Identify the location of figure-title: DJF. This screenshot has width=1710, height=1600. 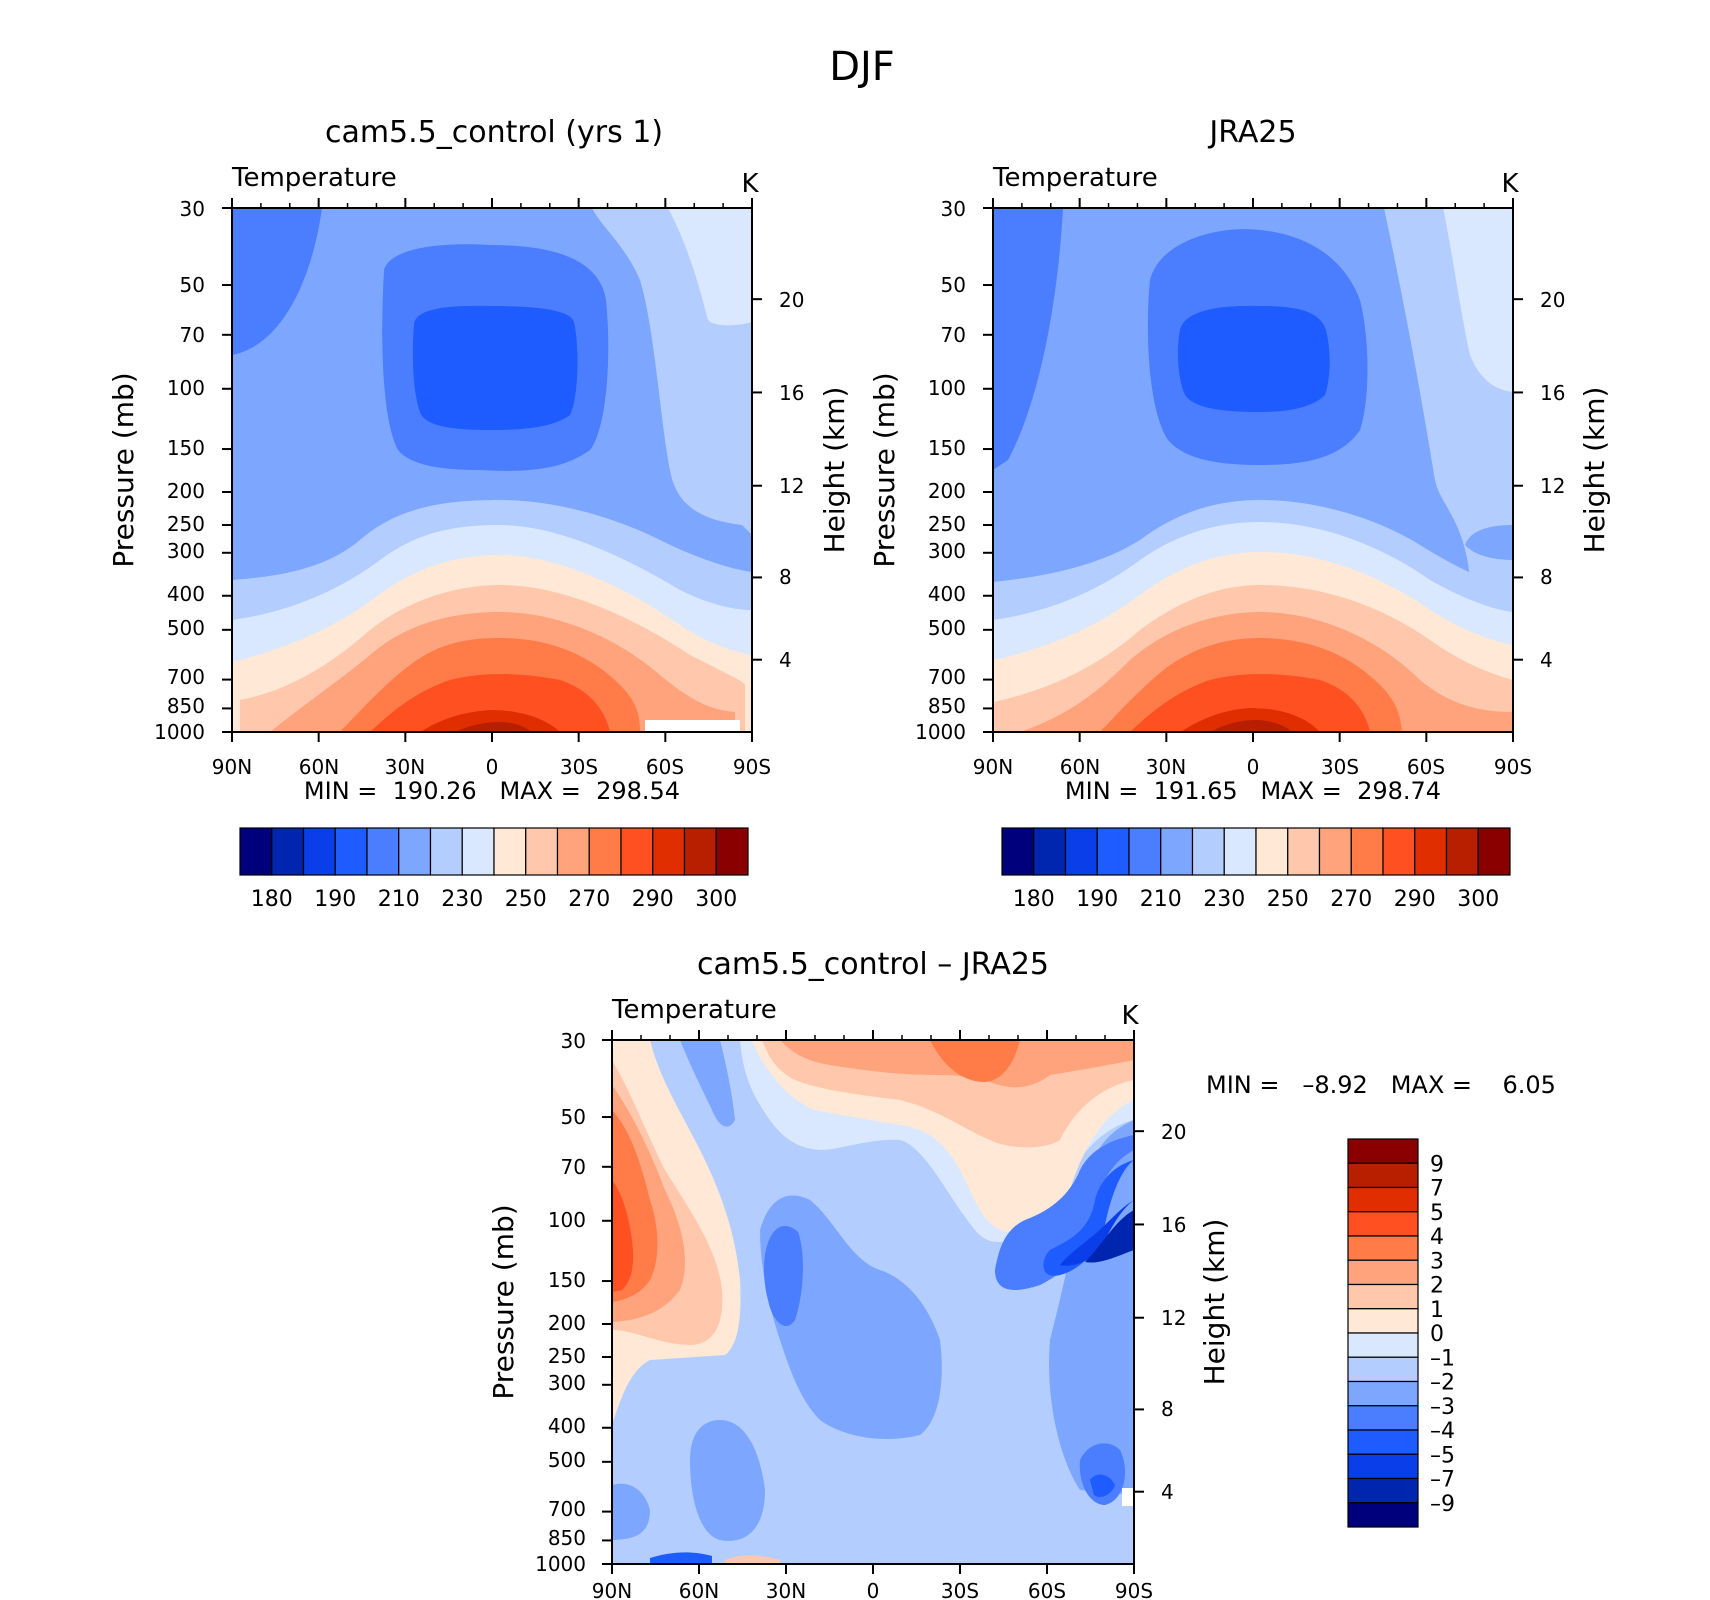
(862, 67).